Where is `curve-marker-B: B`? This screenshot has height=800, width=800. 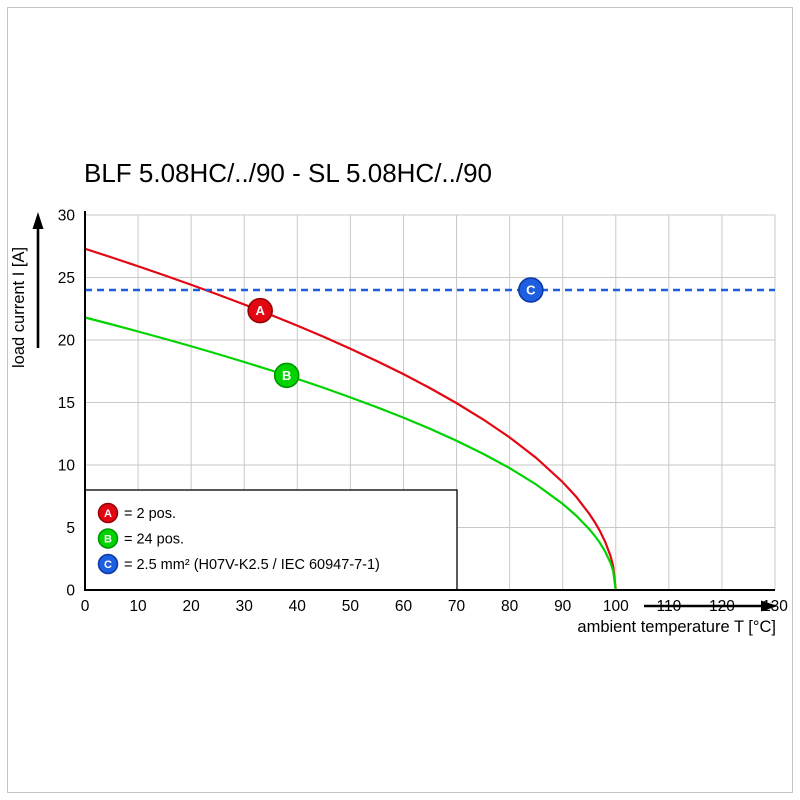 curve-marker-B: B is located at coordinates (286, 375).